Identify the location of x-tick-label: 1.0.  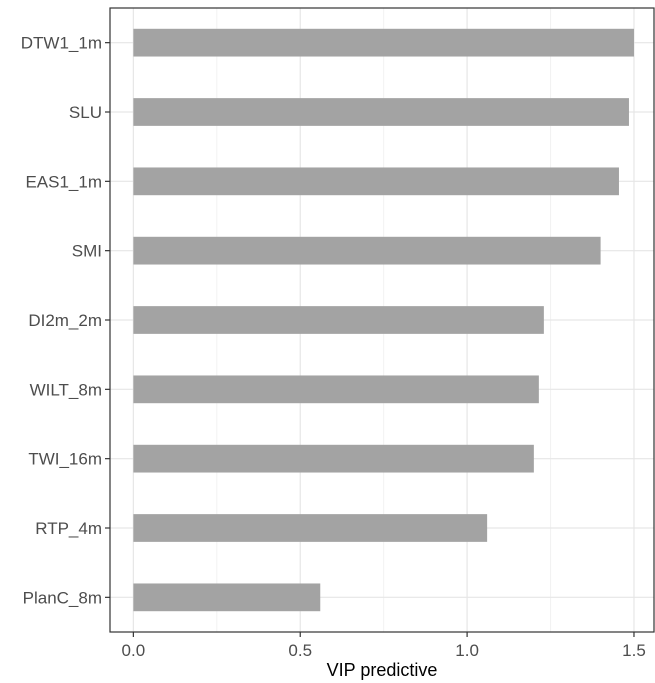
(467, 650).